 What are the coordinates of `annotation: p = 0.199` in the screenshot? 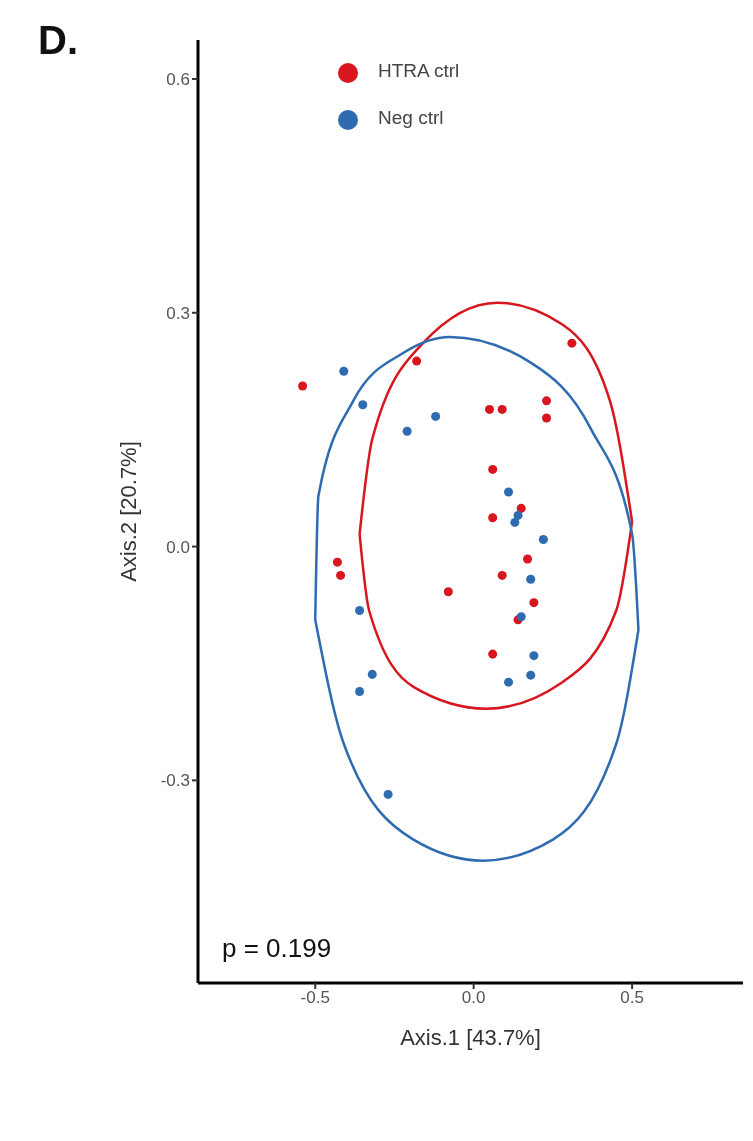 It's located at (277, 948).